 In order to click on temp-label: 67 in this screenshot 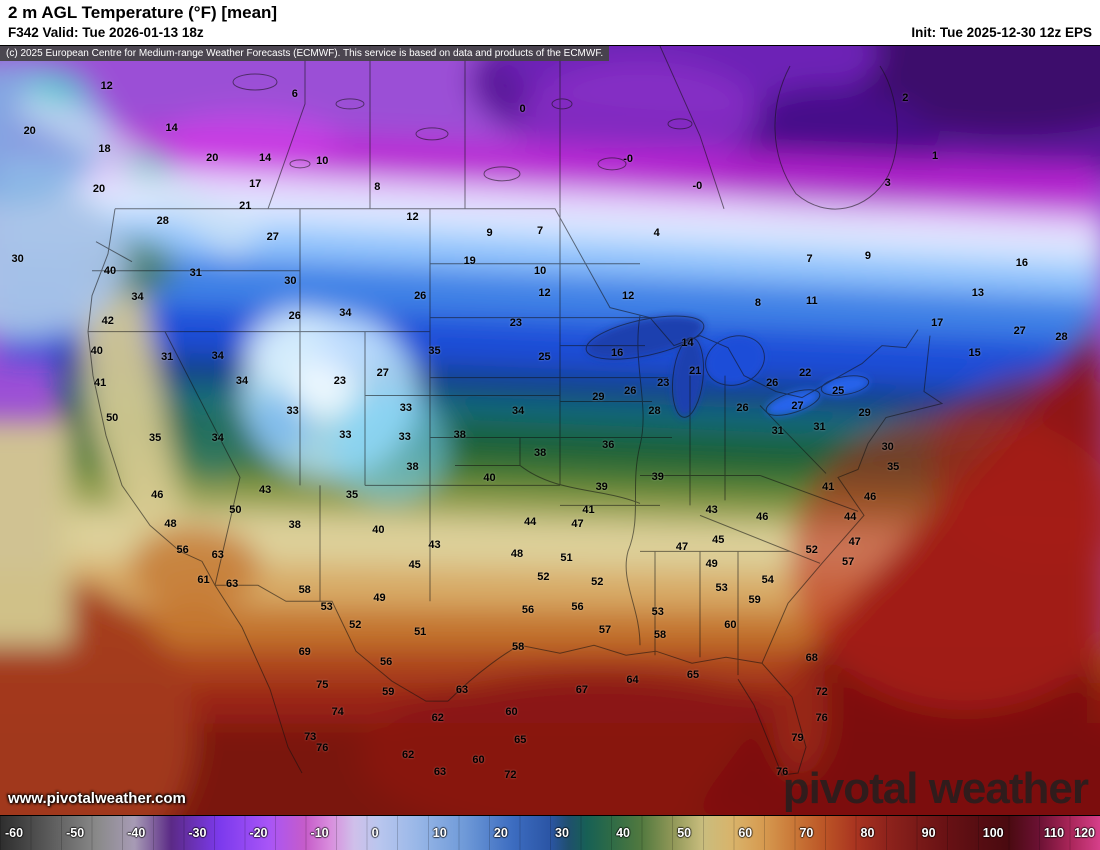, I will do `click(582, 690)`.